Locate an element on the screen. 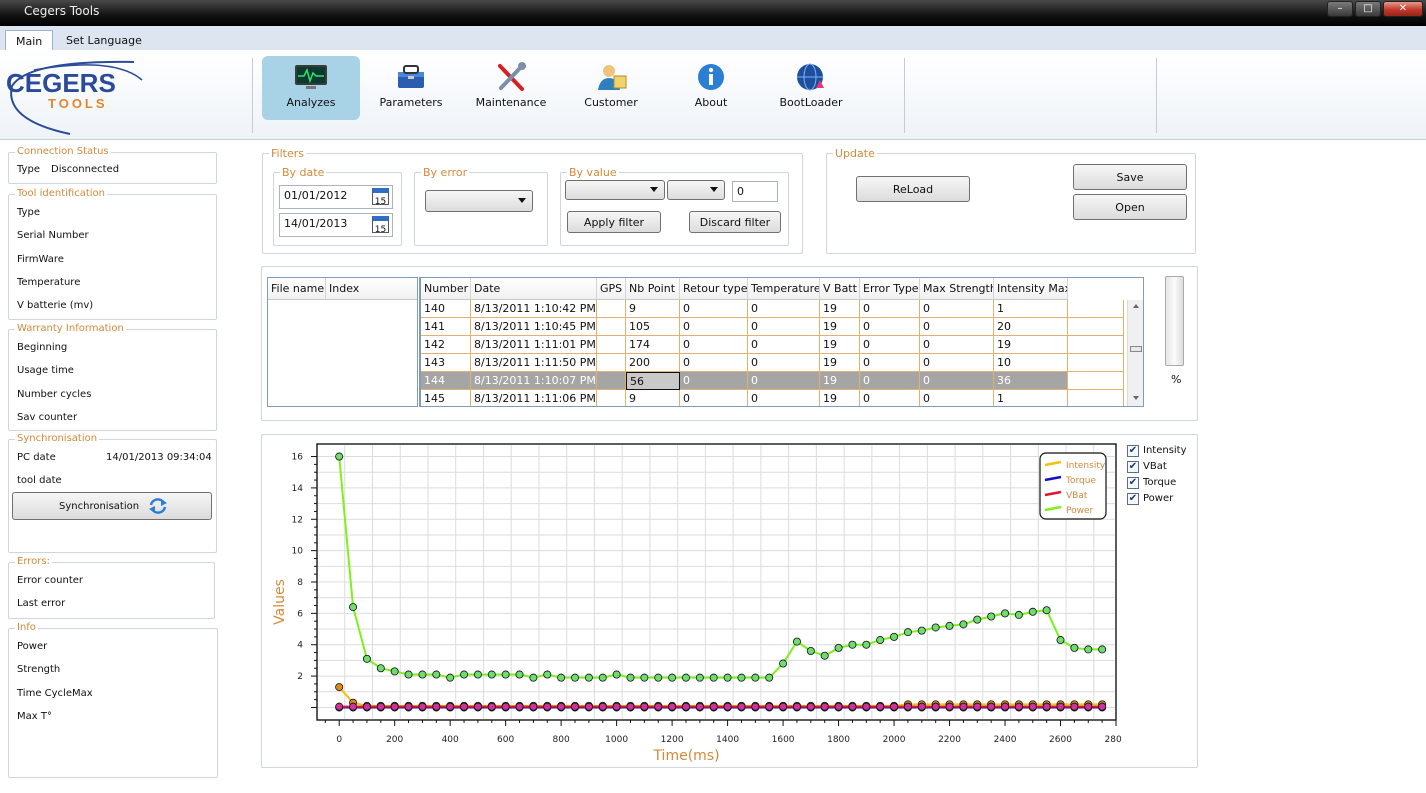  y-tick-label: 16 is located at coordinates (298, 458).